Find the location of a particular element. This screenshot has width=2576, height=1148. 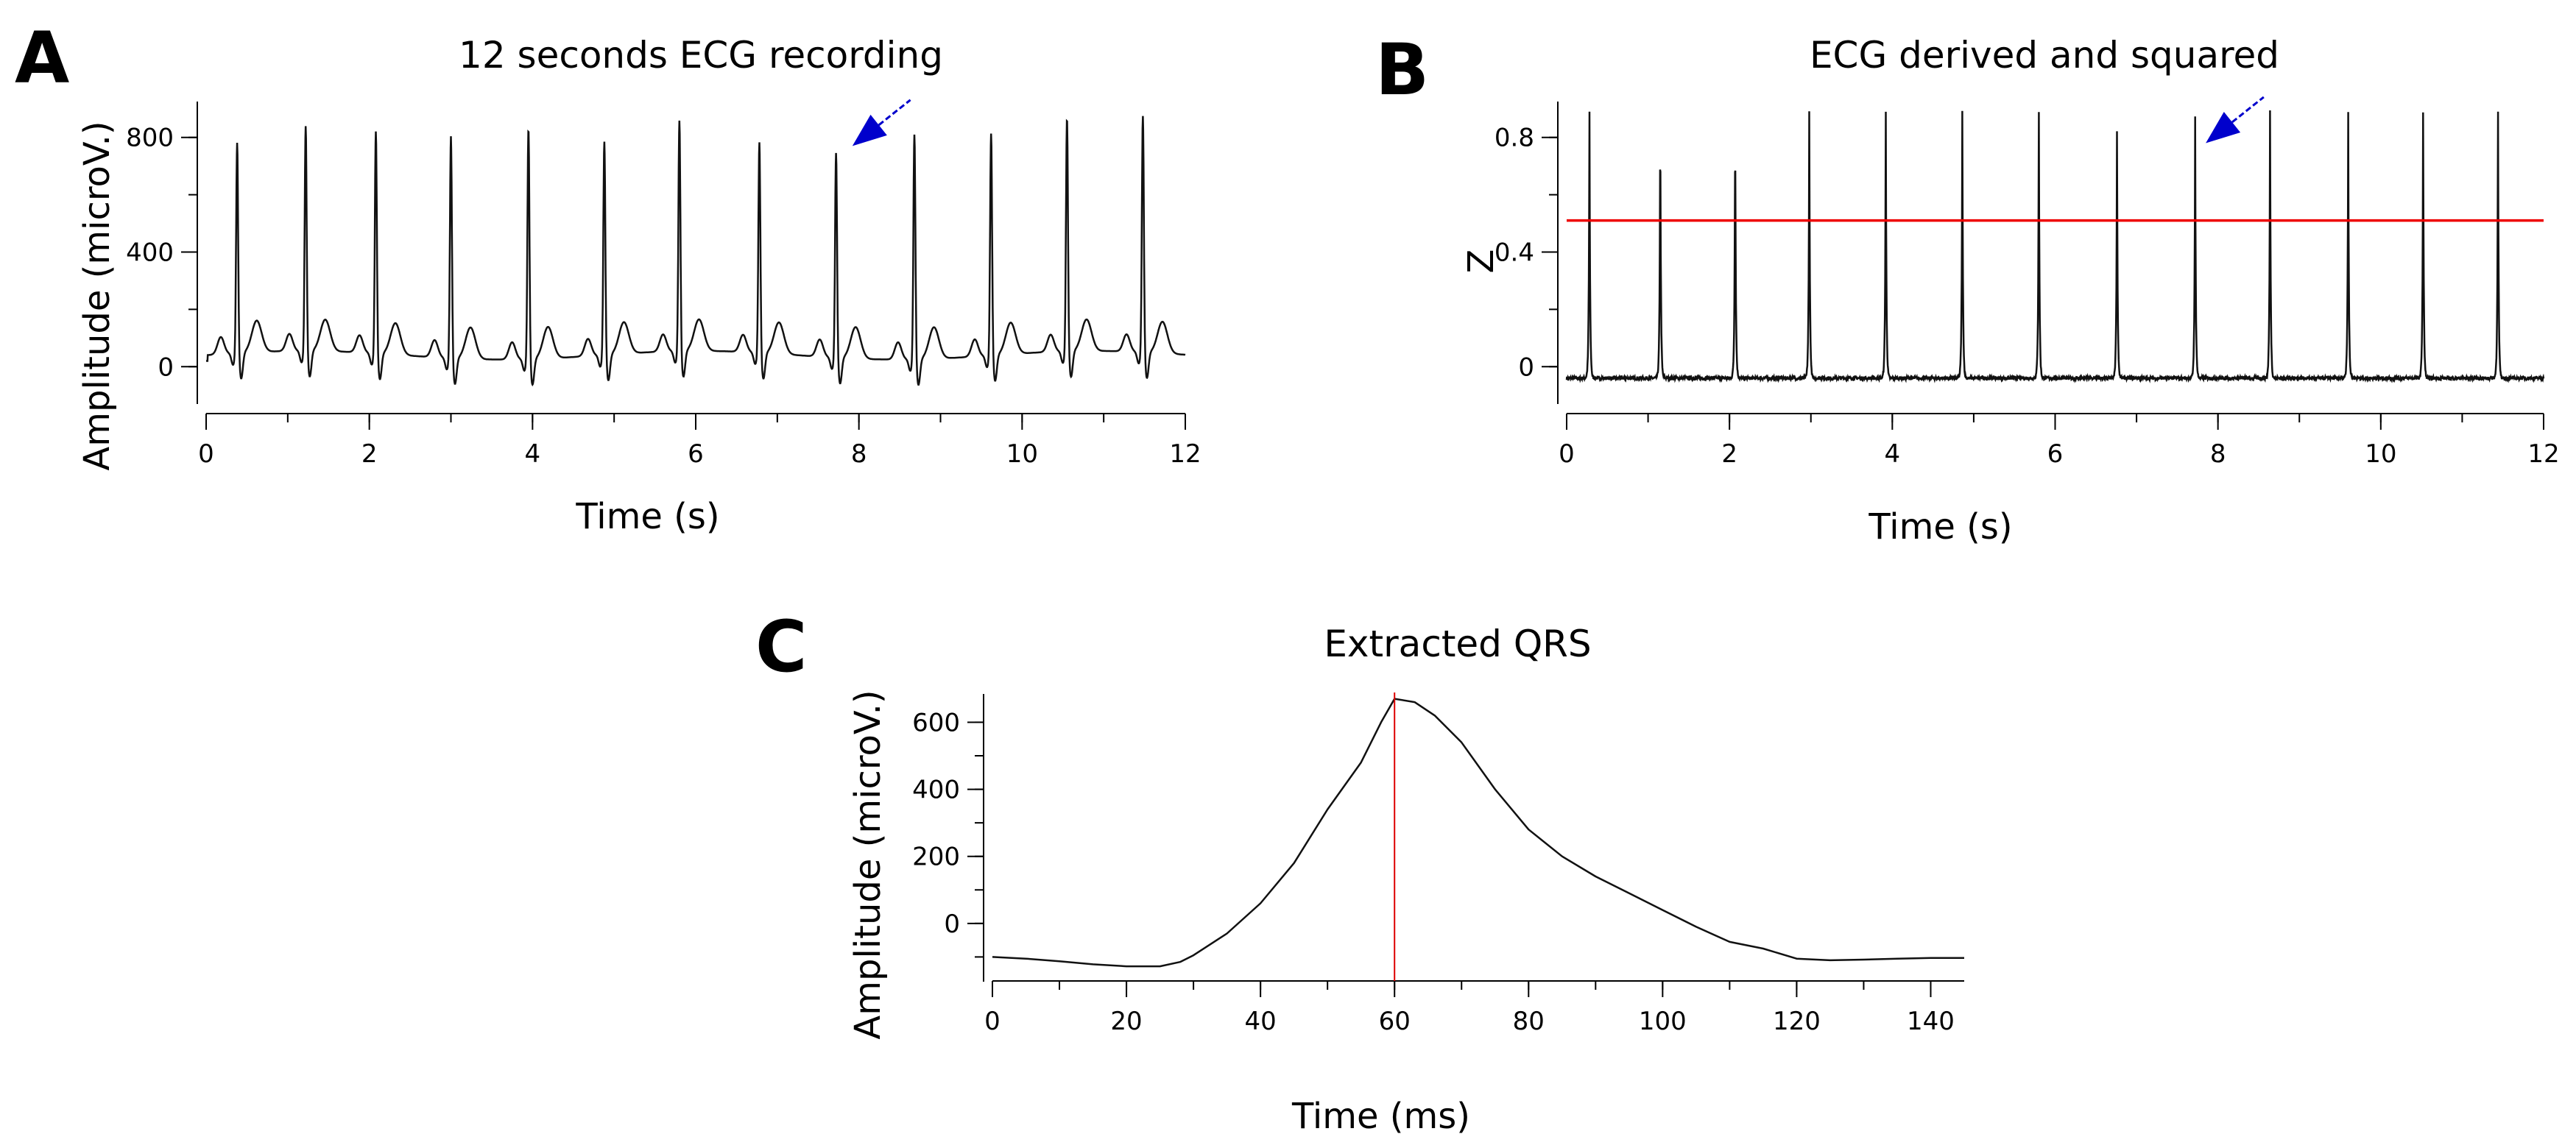

panel-a-plot: 0 2 4 6 8 10 12 0 400 800 is located at coordinates (663, 284).